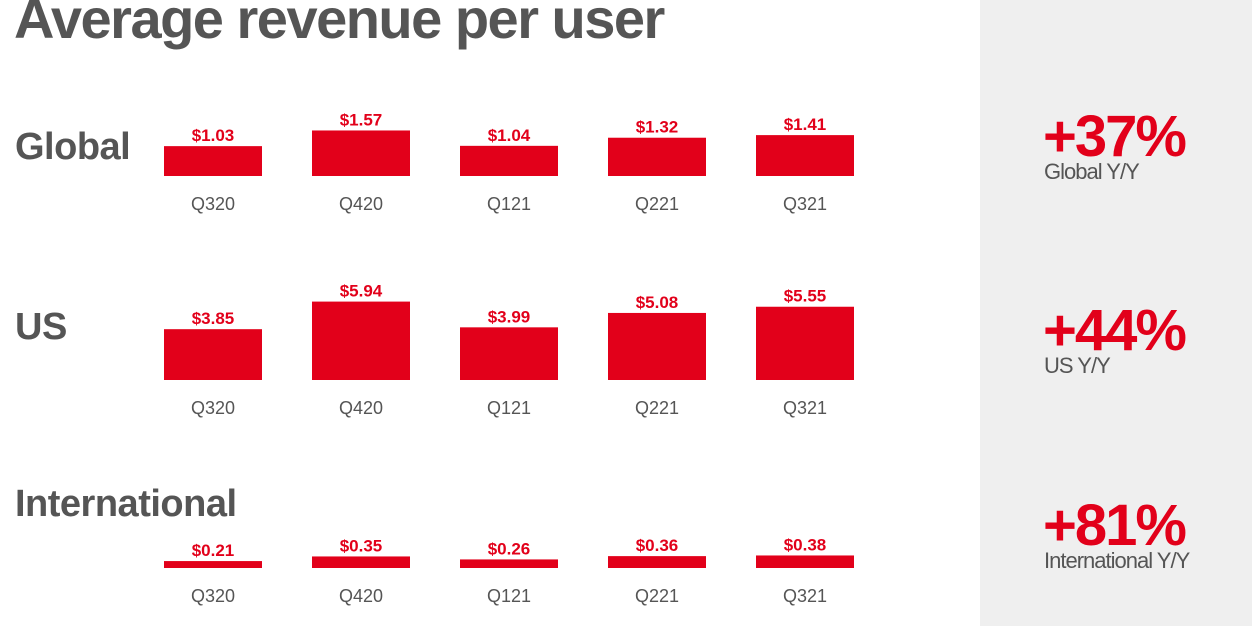 The height and width of the screenshot is (626, 1252). What do you see at coordinates (361, 119) in the screenshot?
I see `value-label-global-q420: $1.57` at bounding box center [361, 119].